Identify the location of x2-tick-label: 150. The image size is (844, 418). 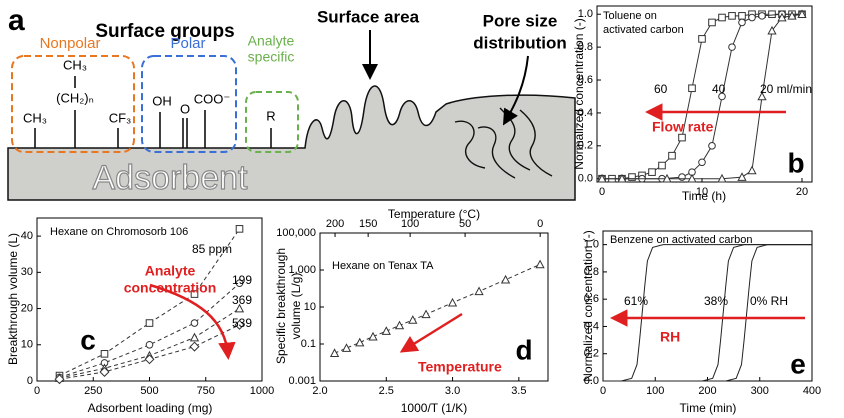
(368, 224).